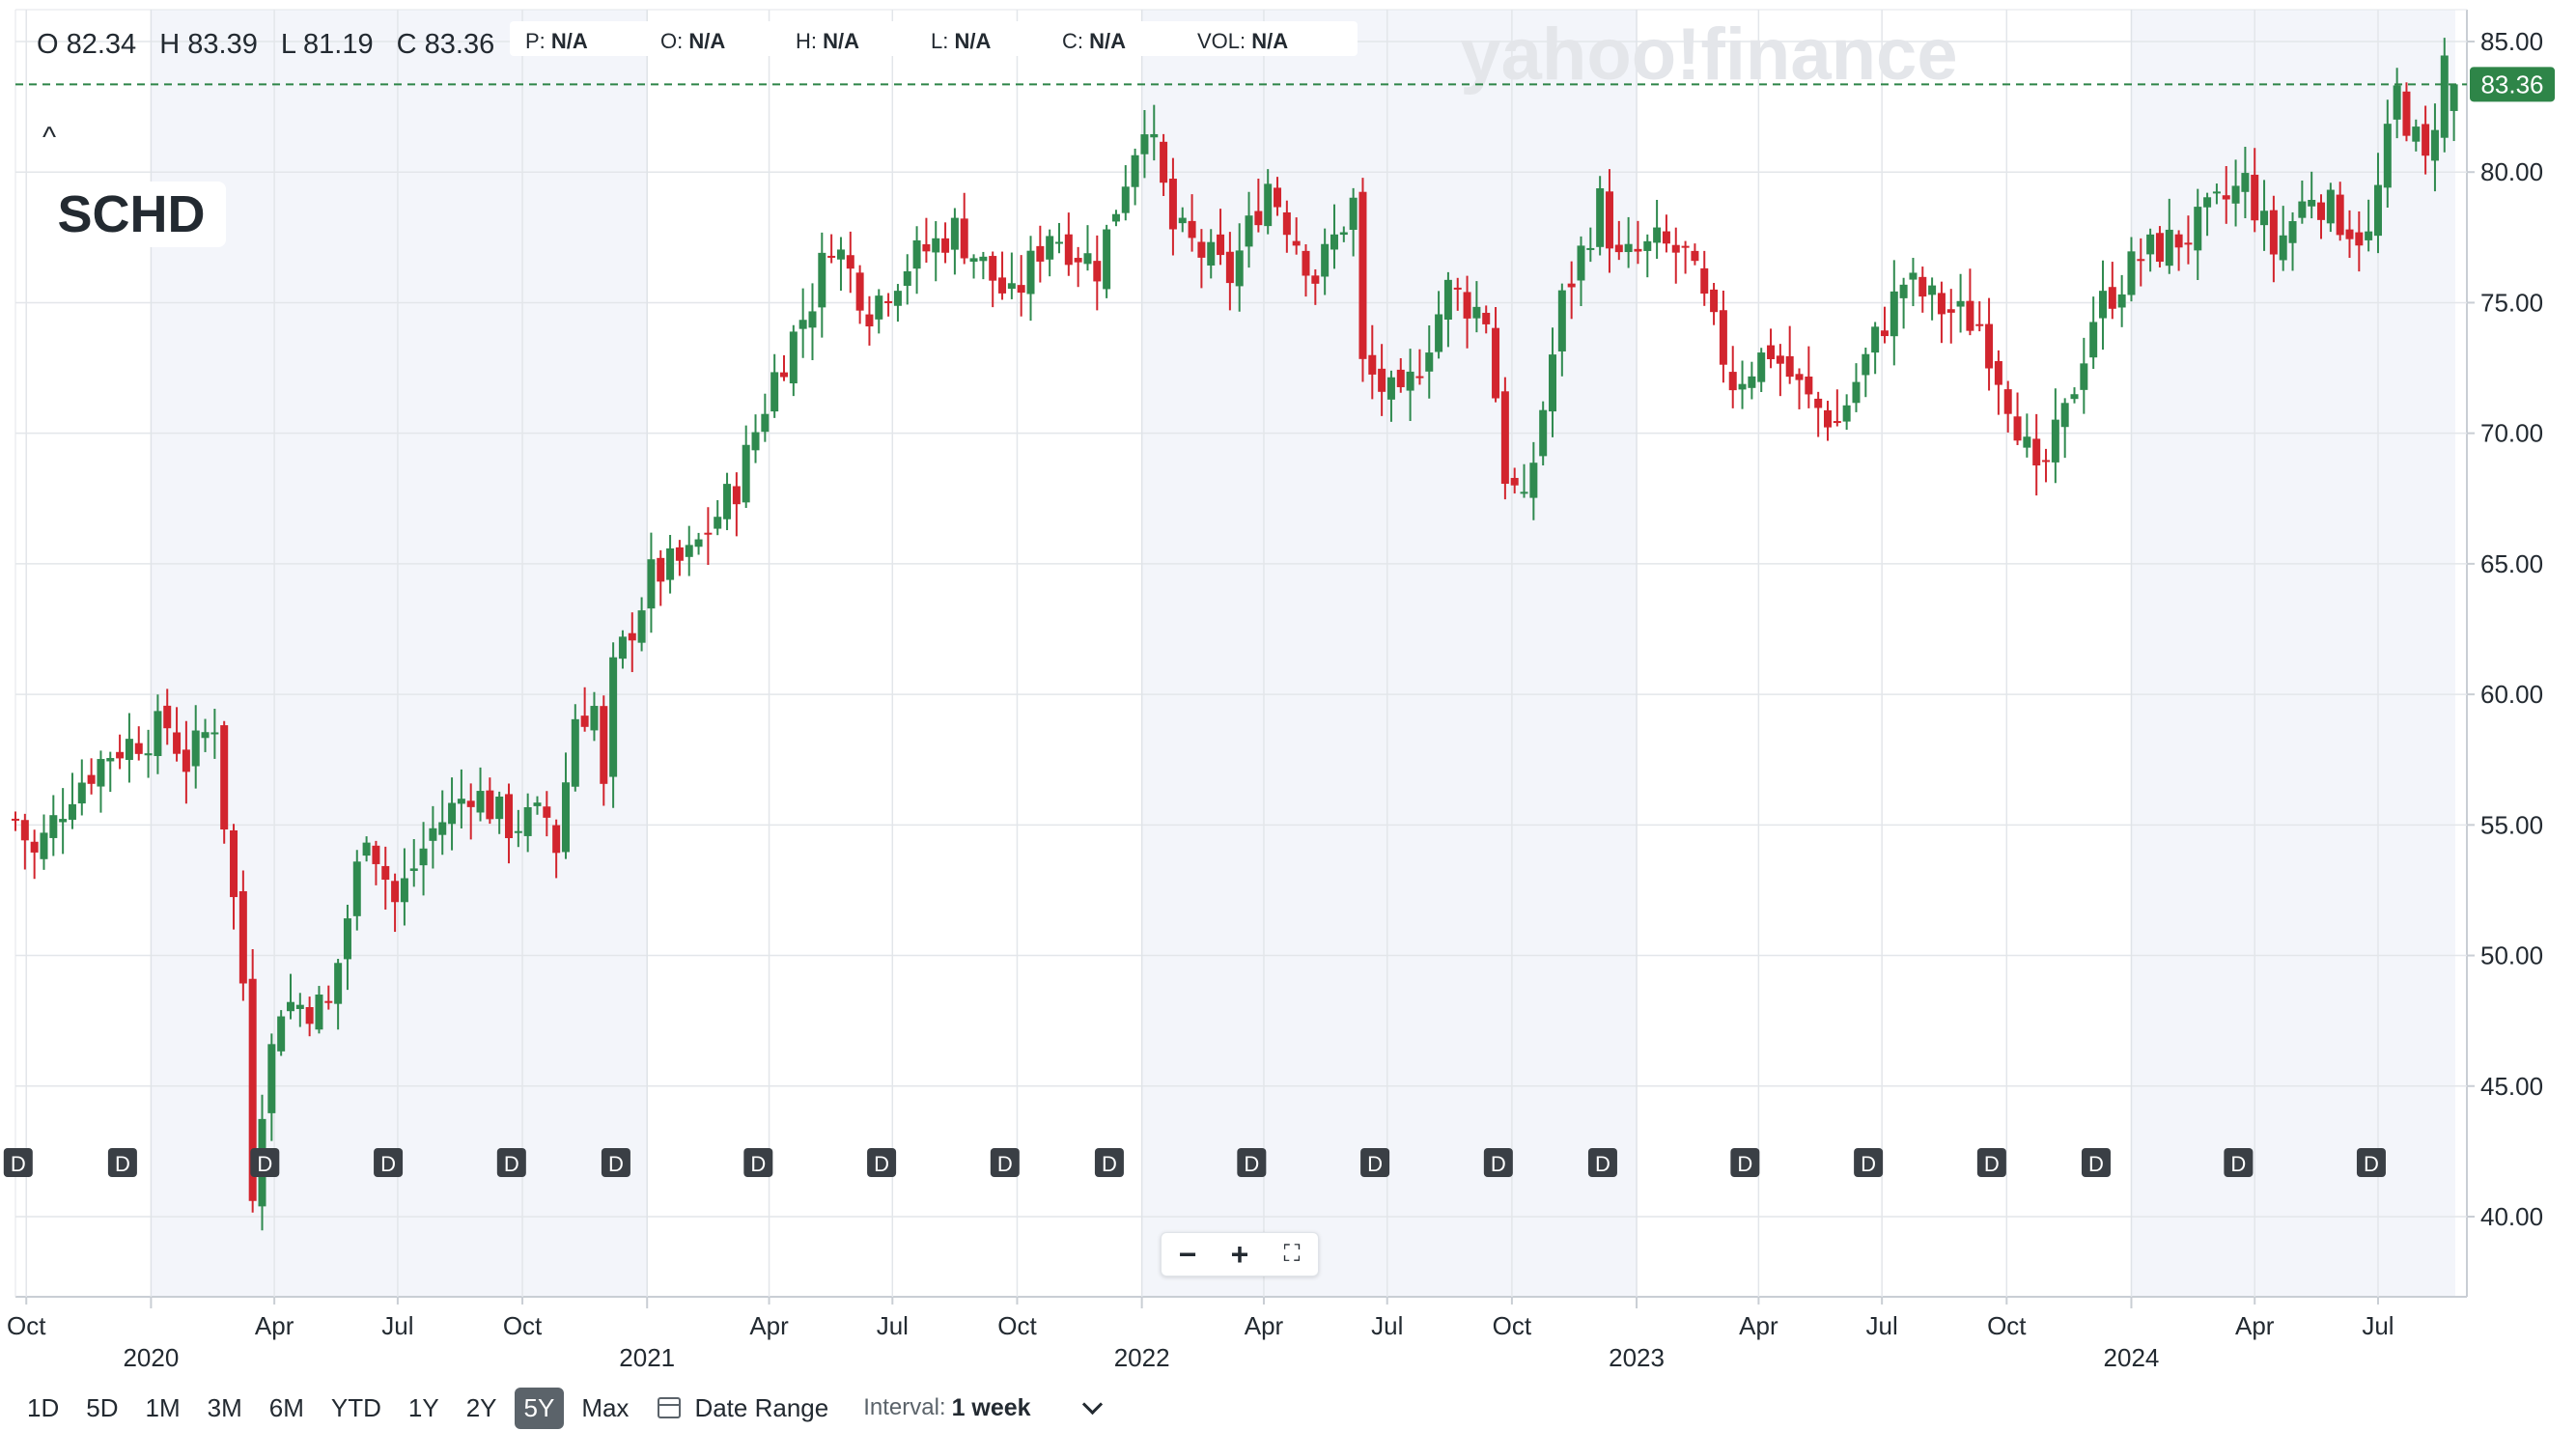 The height and width of the screenshot is (1431, 2576). Describe the element at coordinates (225, 1407) in the screenshot. I see `range-button-3m: 3M` at that location.